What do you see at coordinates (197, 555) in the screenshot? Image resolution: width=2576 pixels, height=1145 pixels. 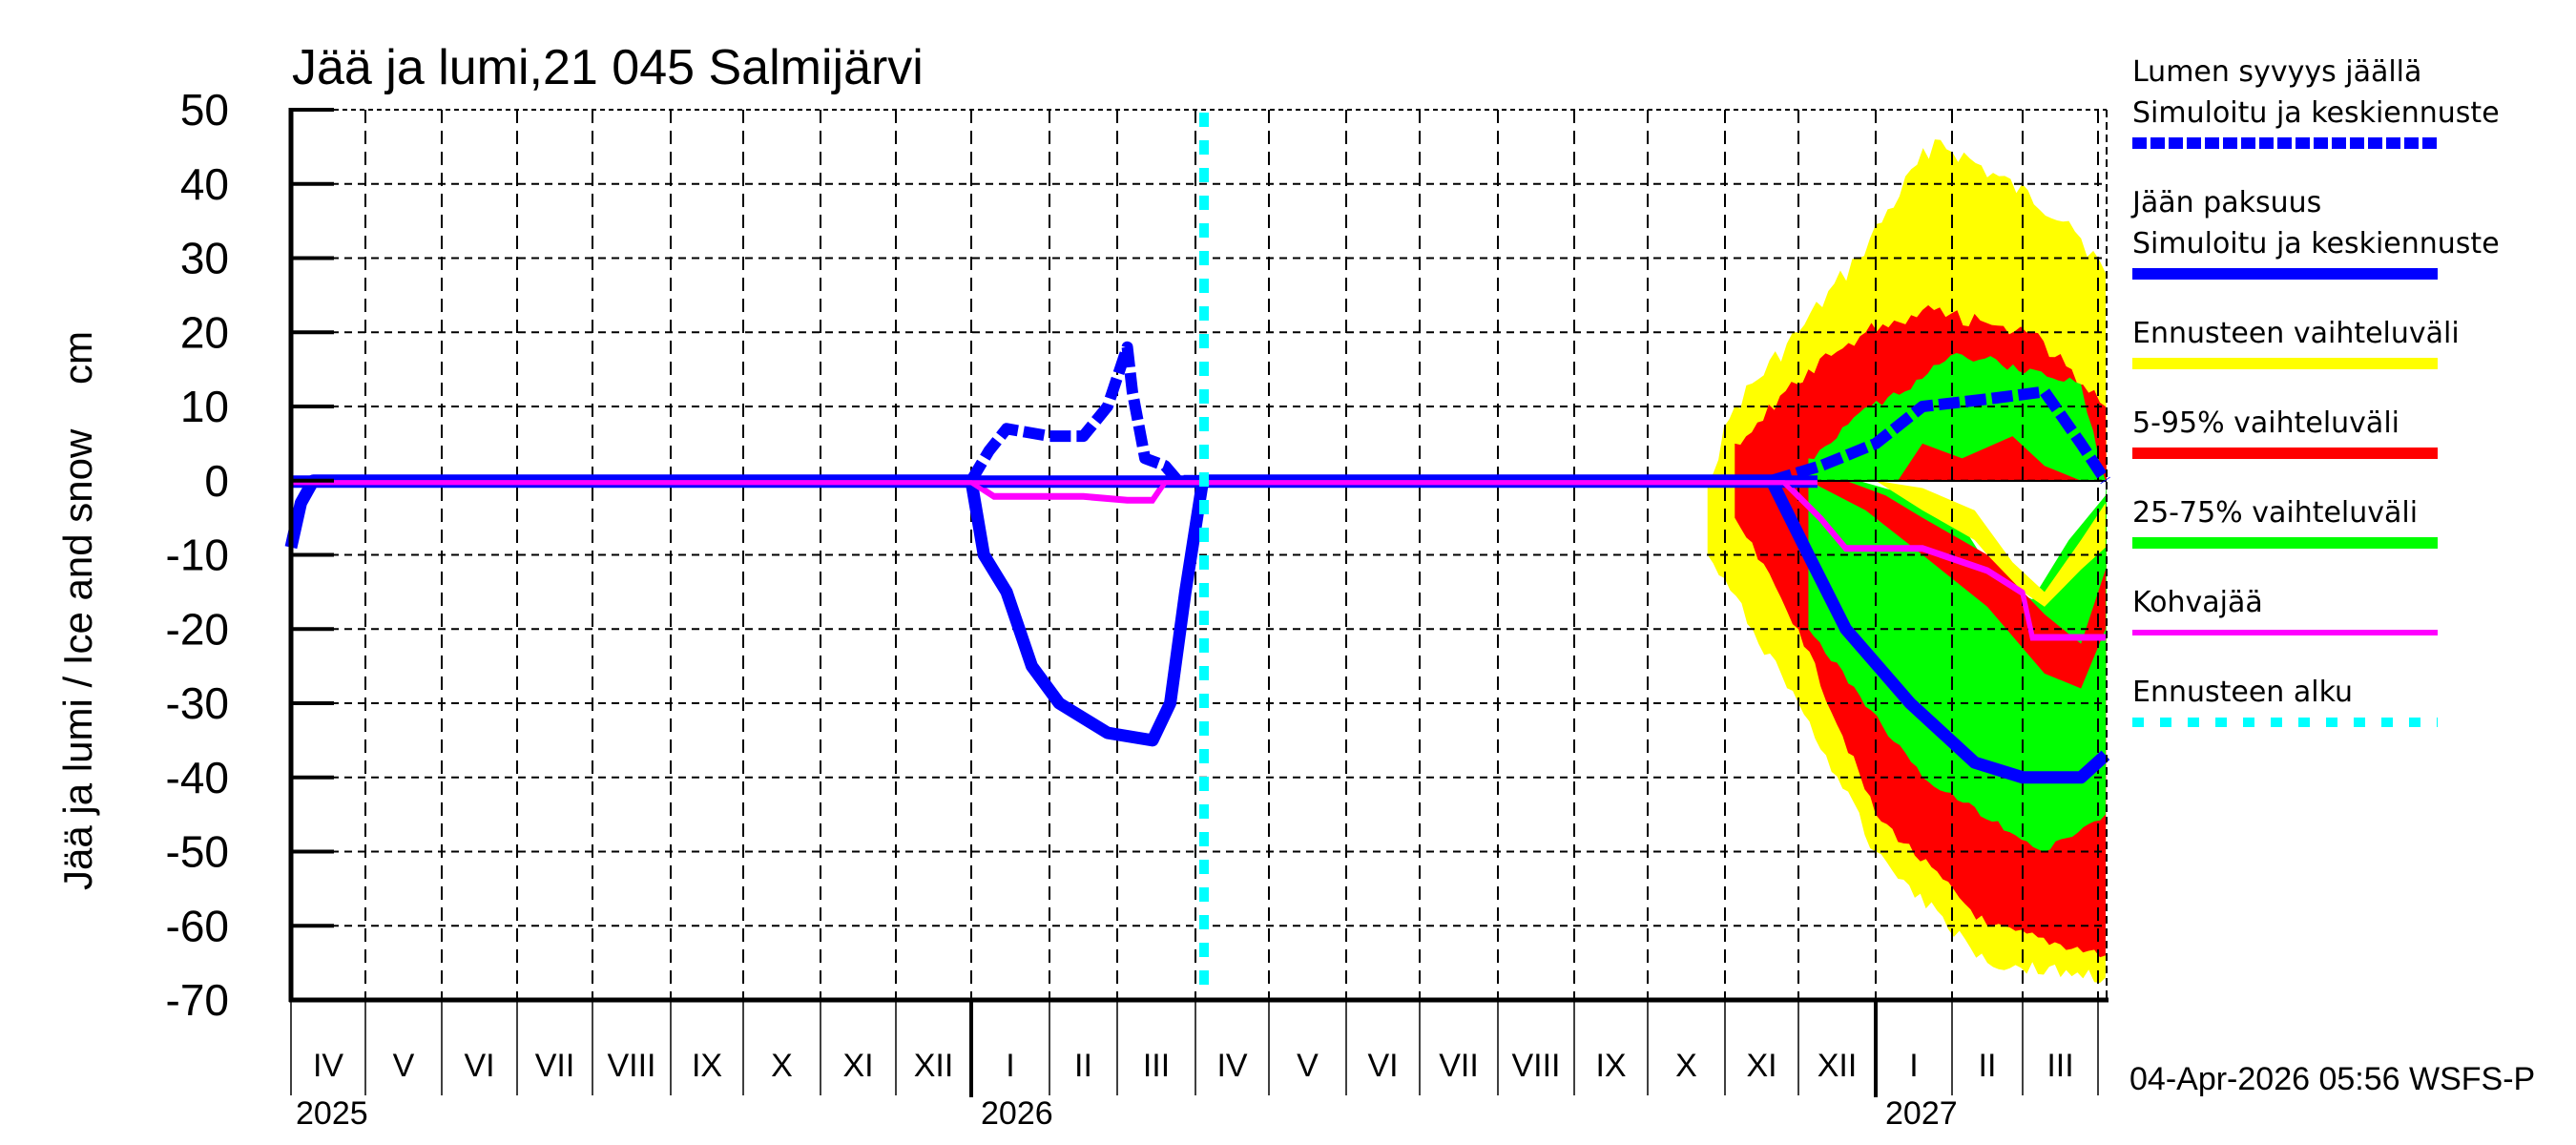 I see `y-tick-label: -10` at bounding box center [197, 555].